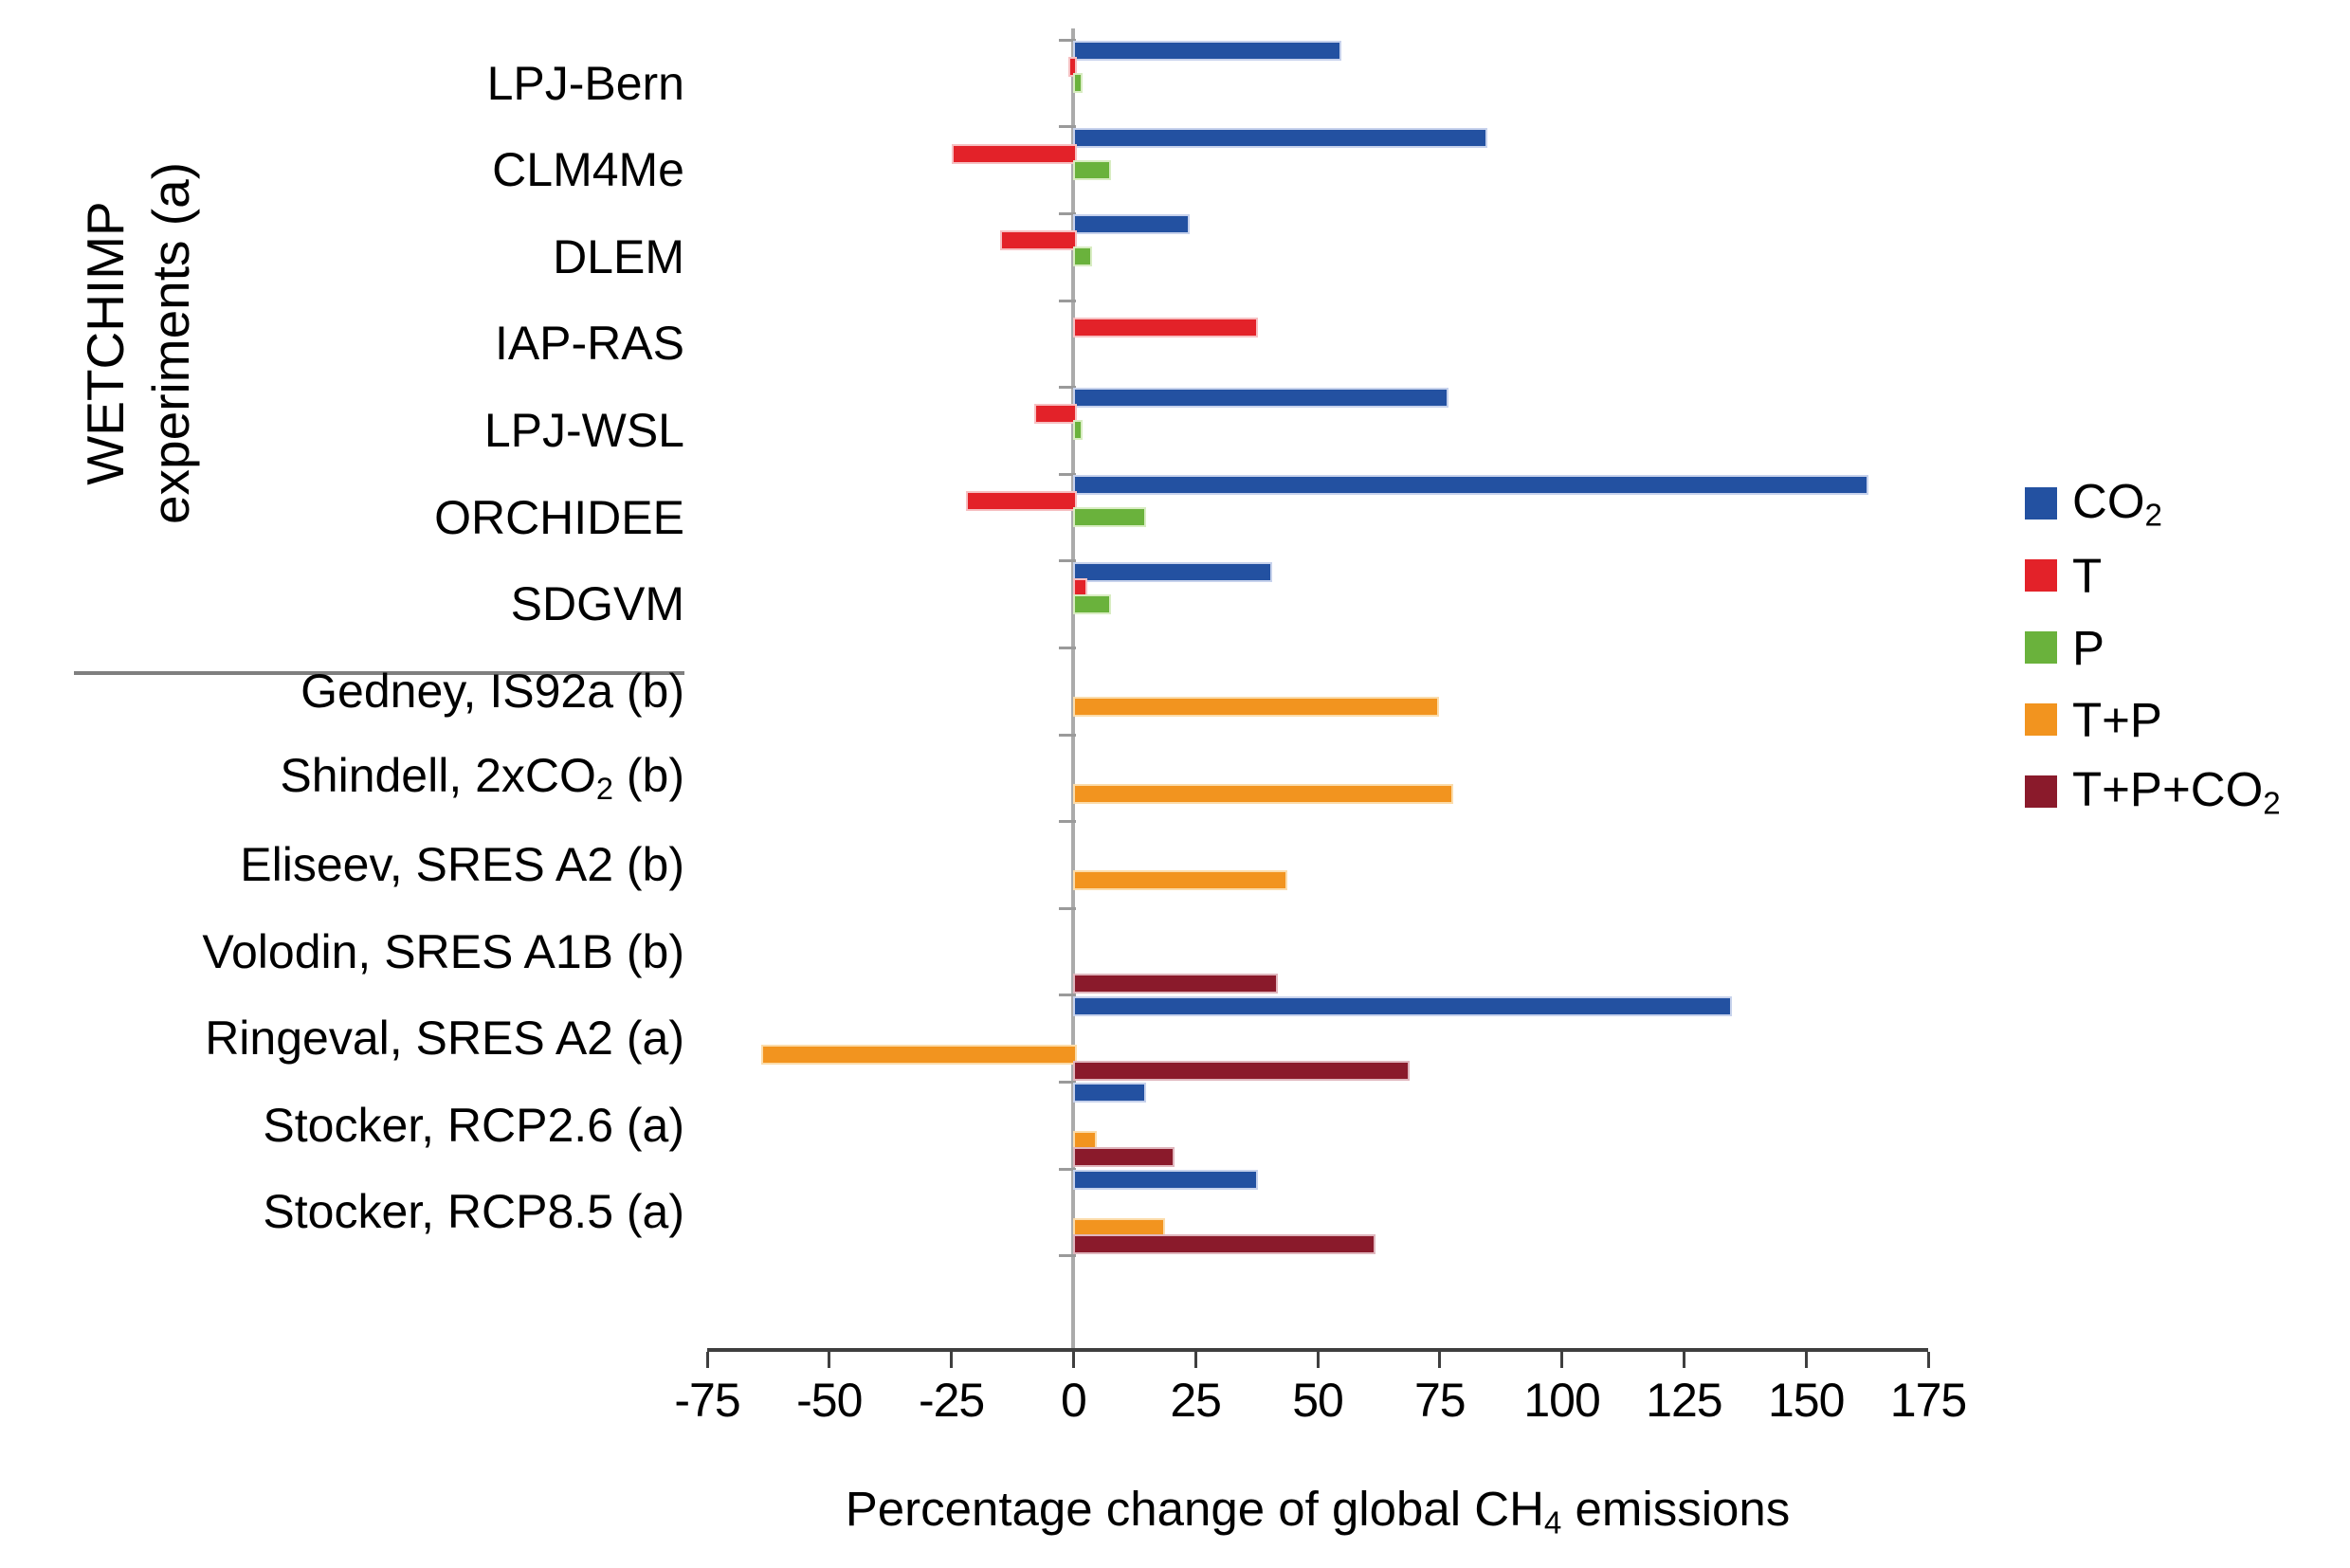 This screenshot has width=2350, height=1568. I want to click on legend-swatch-tp, so click(2041, 719).